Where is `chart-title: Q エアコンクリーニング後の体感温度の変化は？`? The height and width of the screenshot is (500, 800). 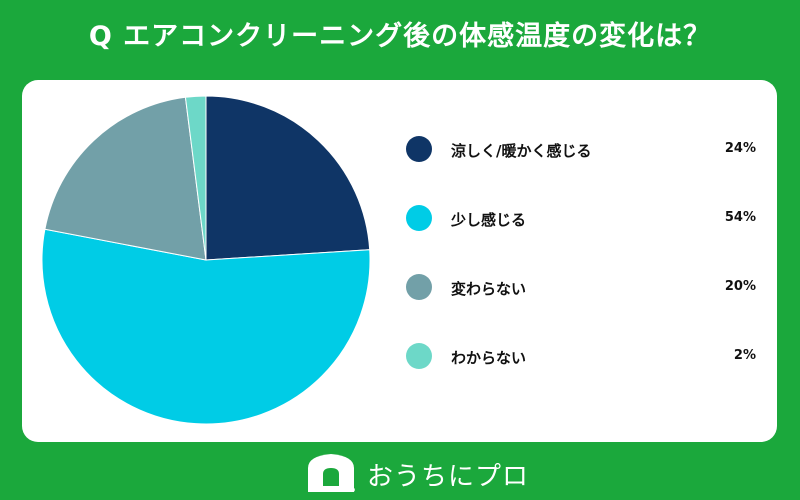 chart-title: Q エアコンクリーニング後の体感温度の変化は？ is located at coordinates (400, 36).